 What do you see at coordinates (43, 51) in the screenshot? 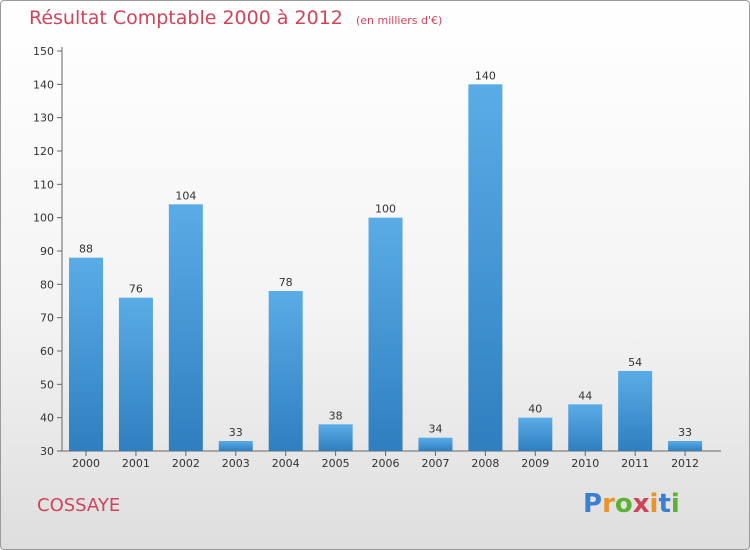
I see `y-tick-label: 150` at bounding box center [43, 51].